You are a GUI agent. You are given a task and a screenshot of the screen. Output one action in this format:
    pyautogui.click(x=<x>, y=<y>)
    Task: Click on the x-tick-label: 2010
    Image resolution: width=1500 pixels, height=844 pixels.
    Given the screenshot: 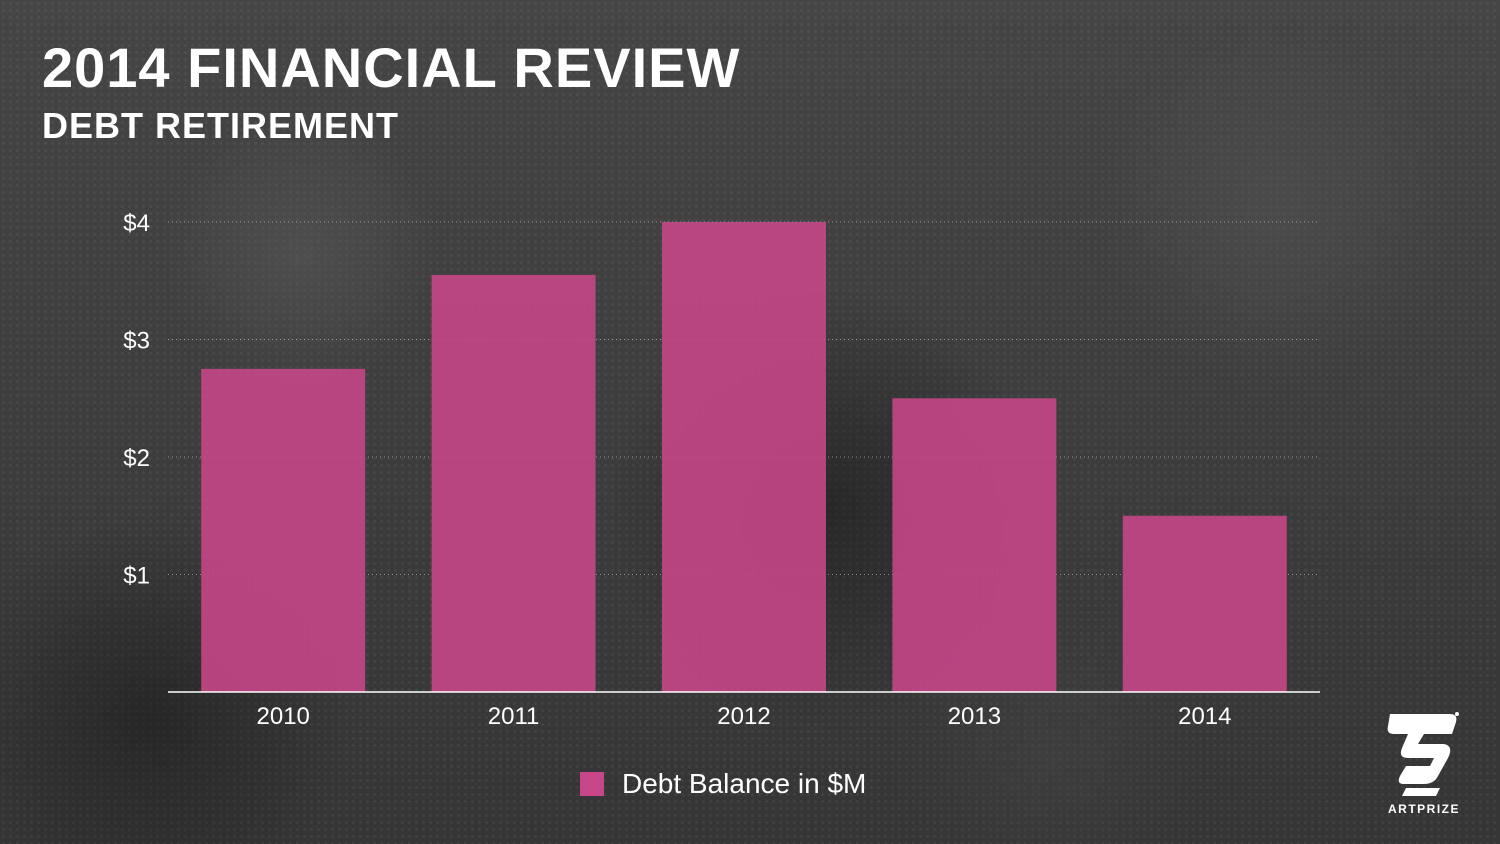 What is the action you would take?
    pyautogui.click(x=283, y=716)
    